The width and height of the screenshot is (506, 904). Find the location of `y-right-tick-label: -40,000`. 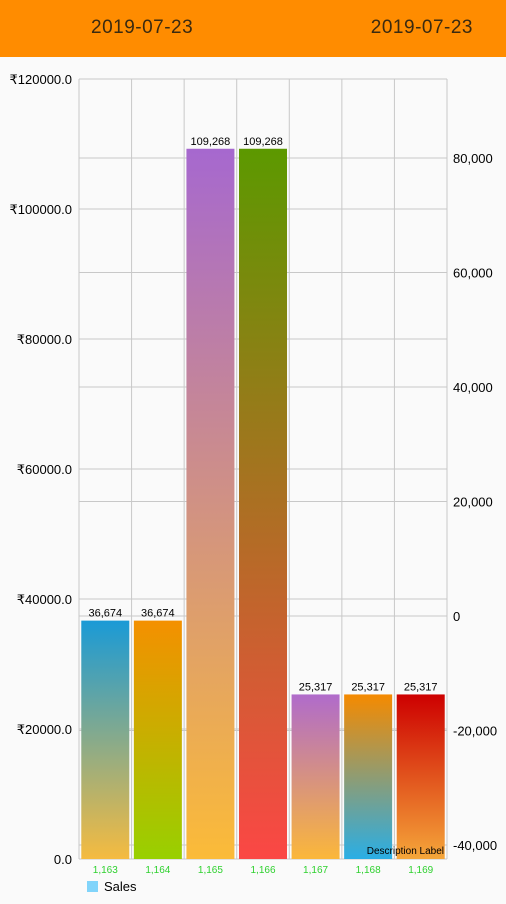

y-right-tick-label: -40,000 is located at coordinates (475, 845).